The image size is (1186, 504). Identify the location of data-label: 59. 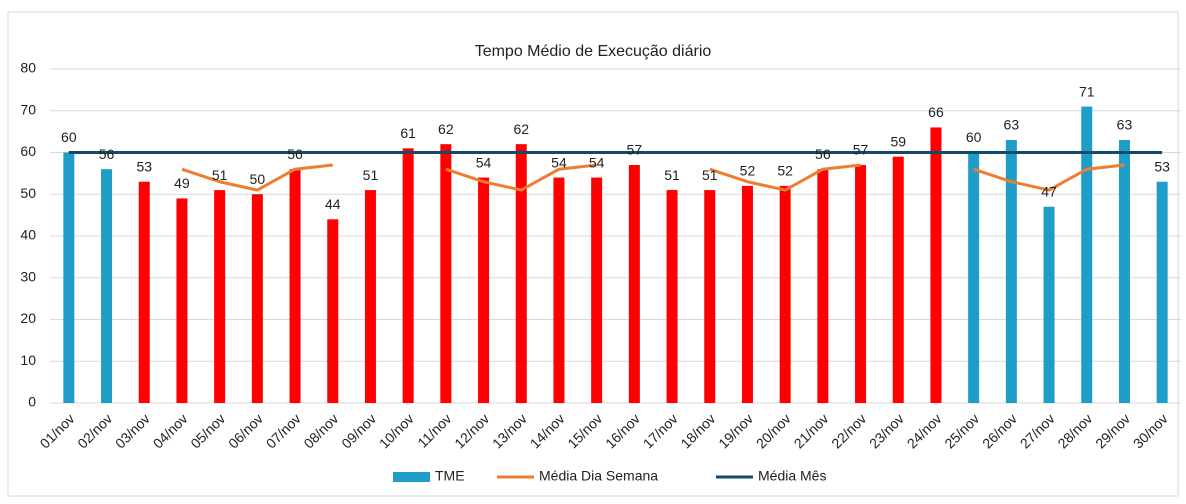
(898, 141).